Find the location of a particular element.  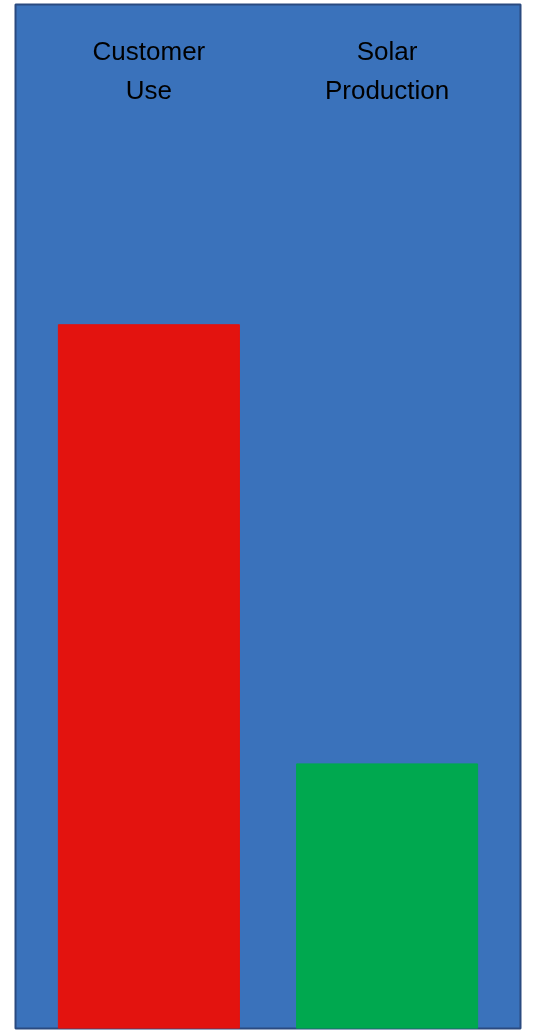

x-tick-label: Solar Production is located at coordinates (387, 71).